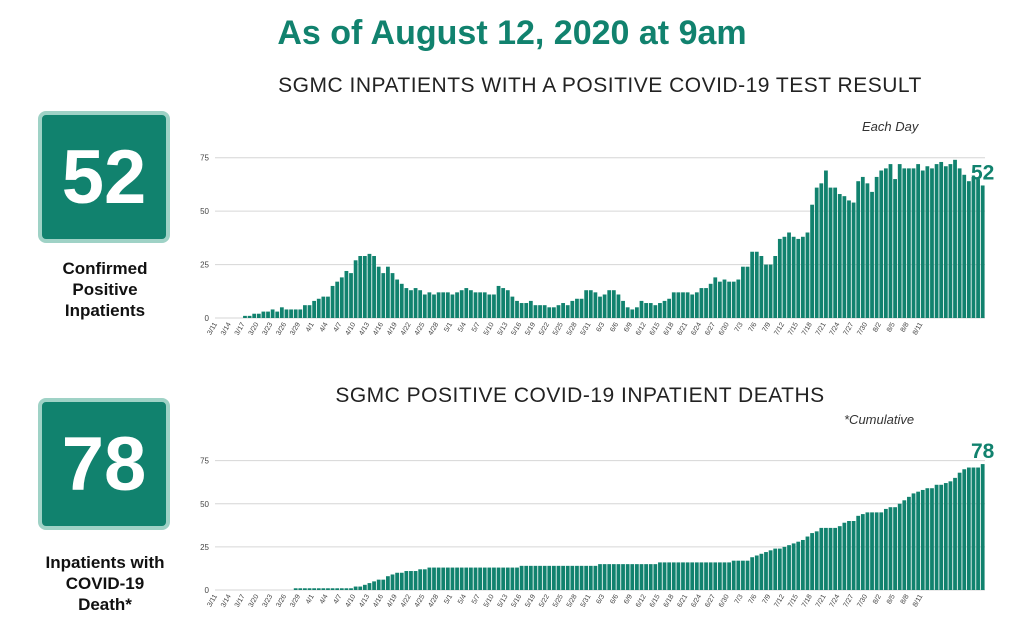 The image size is (1024, 642). What do you see at coordinates (544, 600) in the screenshot?
I see `deaths-x-tick-label: 5/22` at bounding box center [544, 600].